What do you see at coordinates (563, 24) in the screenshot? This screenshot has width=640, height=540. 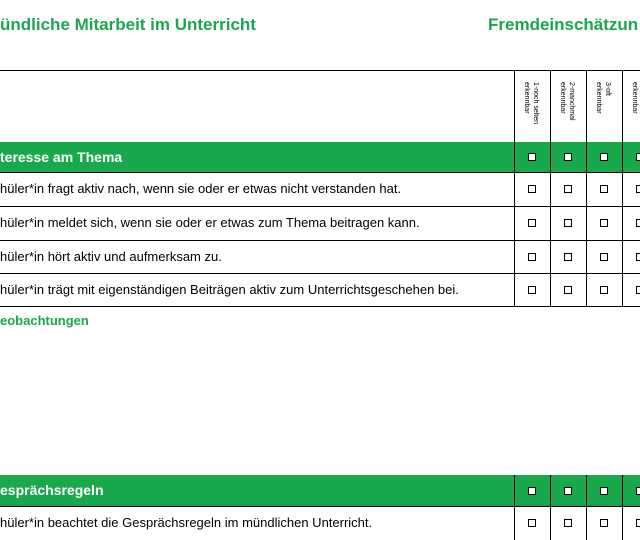 I see `title-right: Fremdeinschätzun` at bounding box center [563, 24].